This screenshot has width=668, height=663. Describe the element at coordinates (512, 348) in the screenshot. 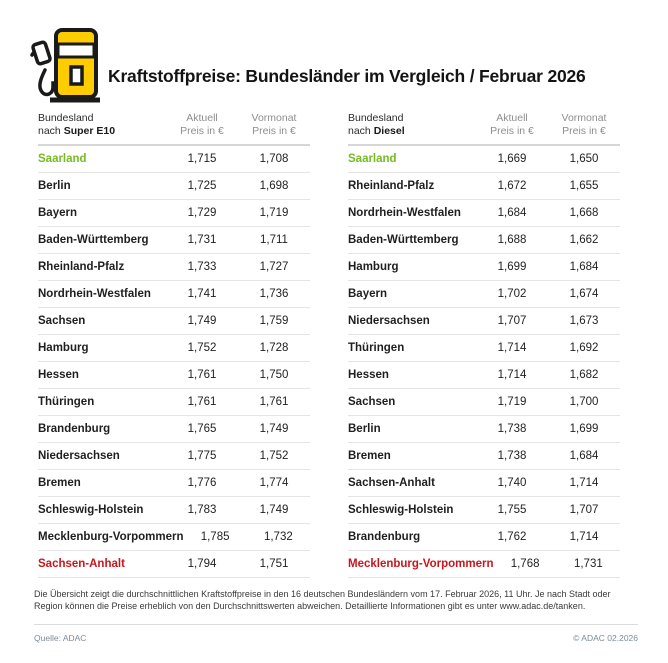

I see `current-price: 1,714` at that location.